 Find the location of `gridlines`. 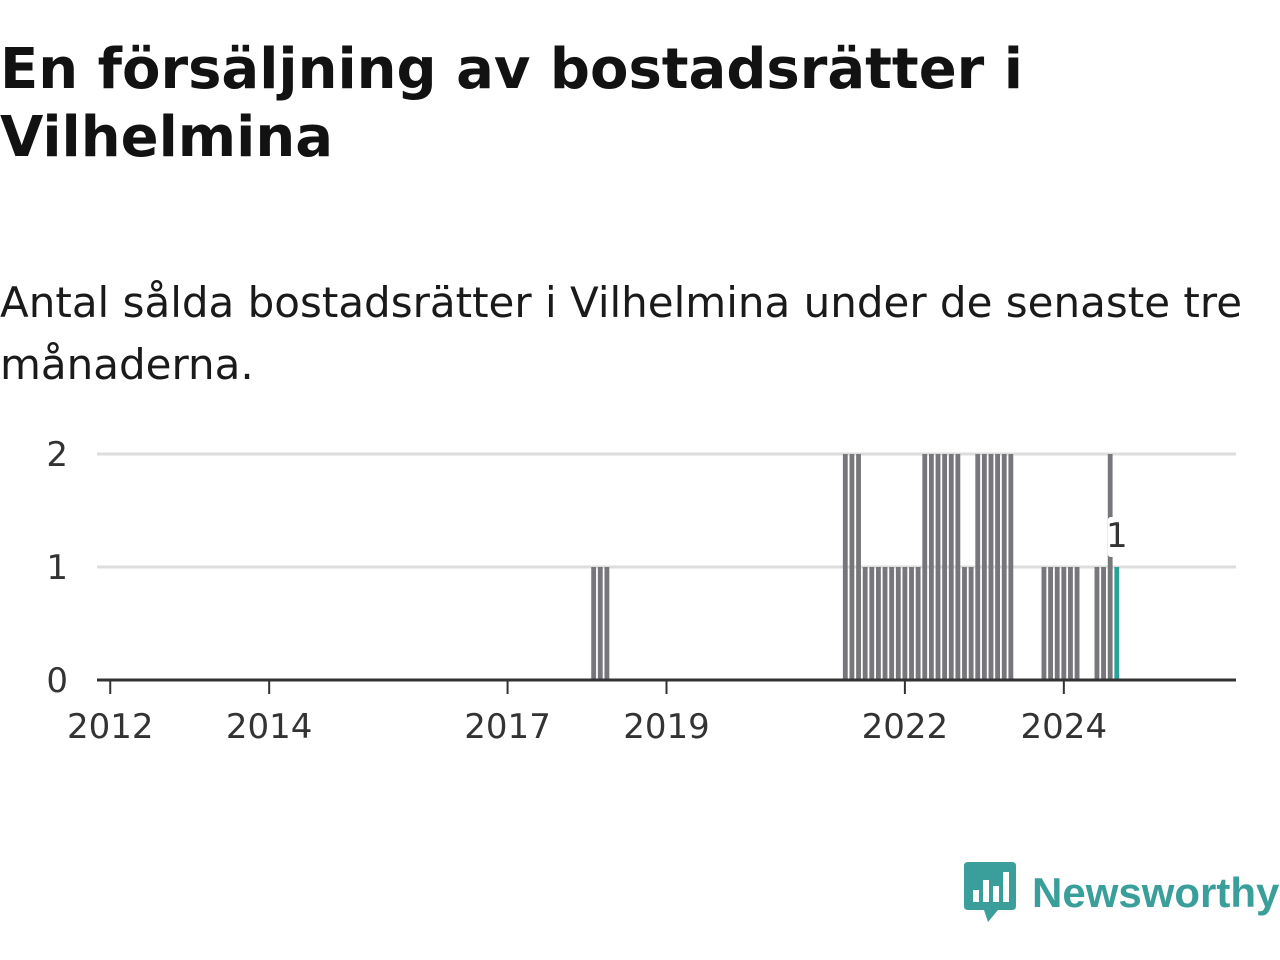

gridlines is located at coordinates (666, 510).